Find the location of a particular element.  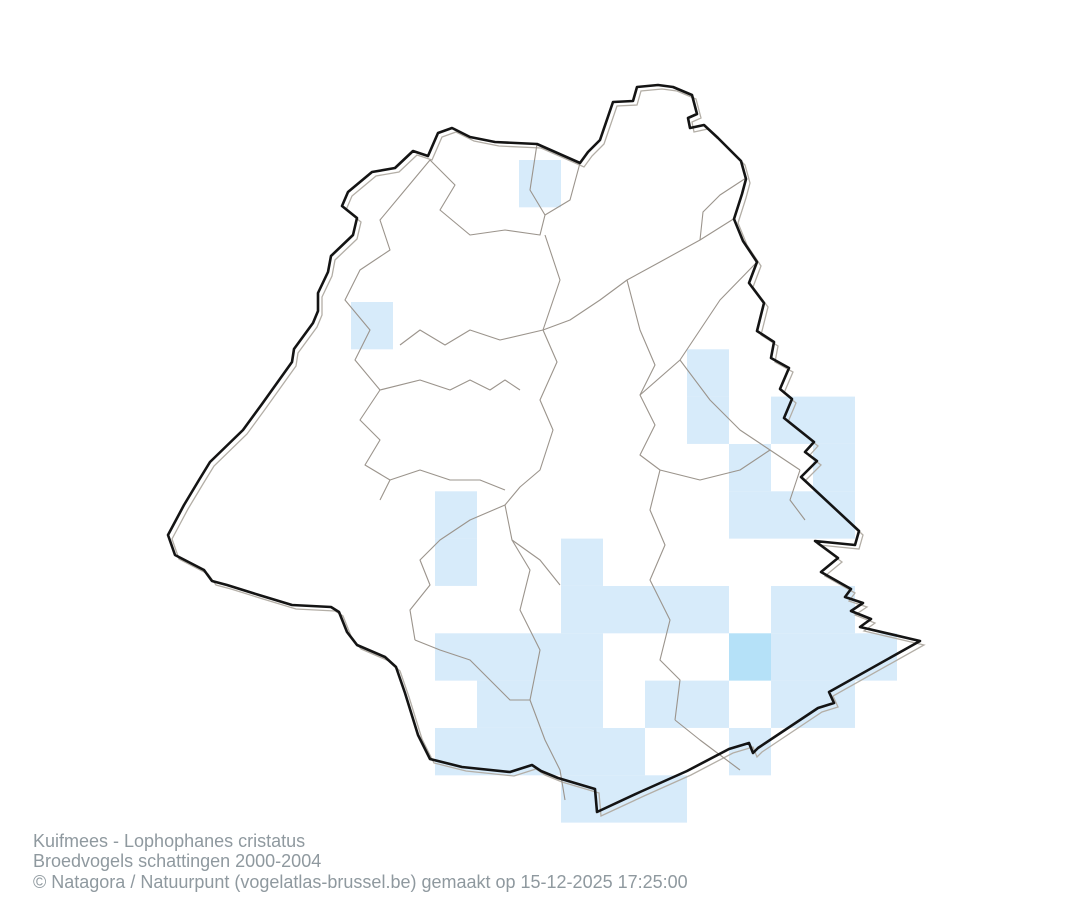

species-title: Kuifmees - Lophophanes cristatus is located at coordinates (169, 840).